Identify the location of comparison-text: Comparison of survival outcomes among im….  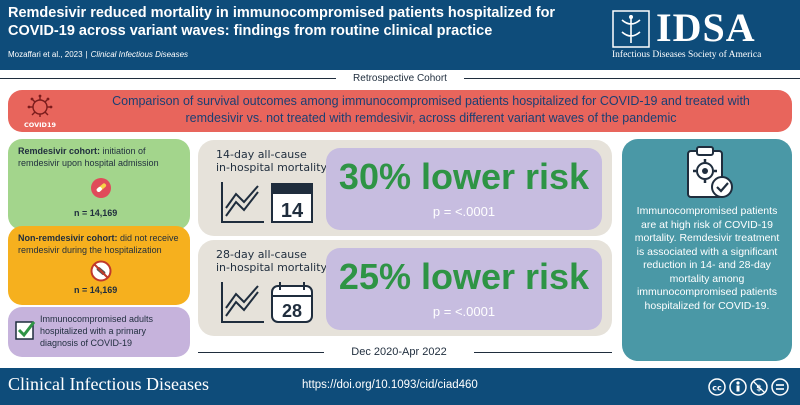
(431, 109).